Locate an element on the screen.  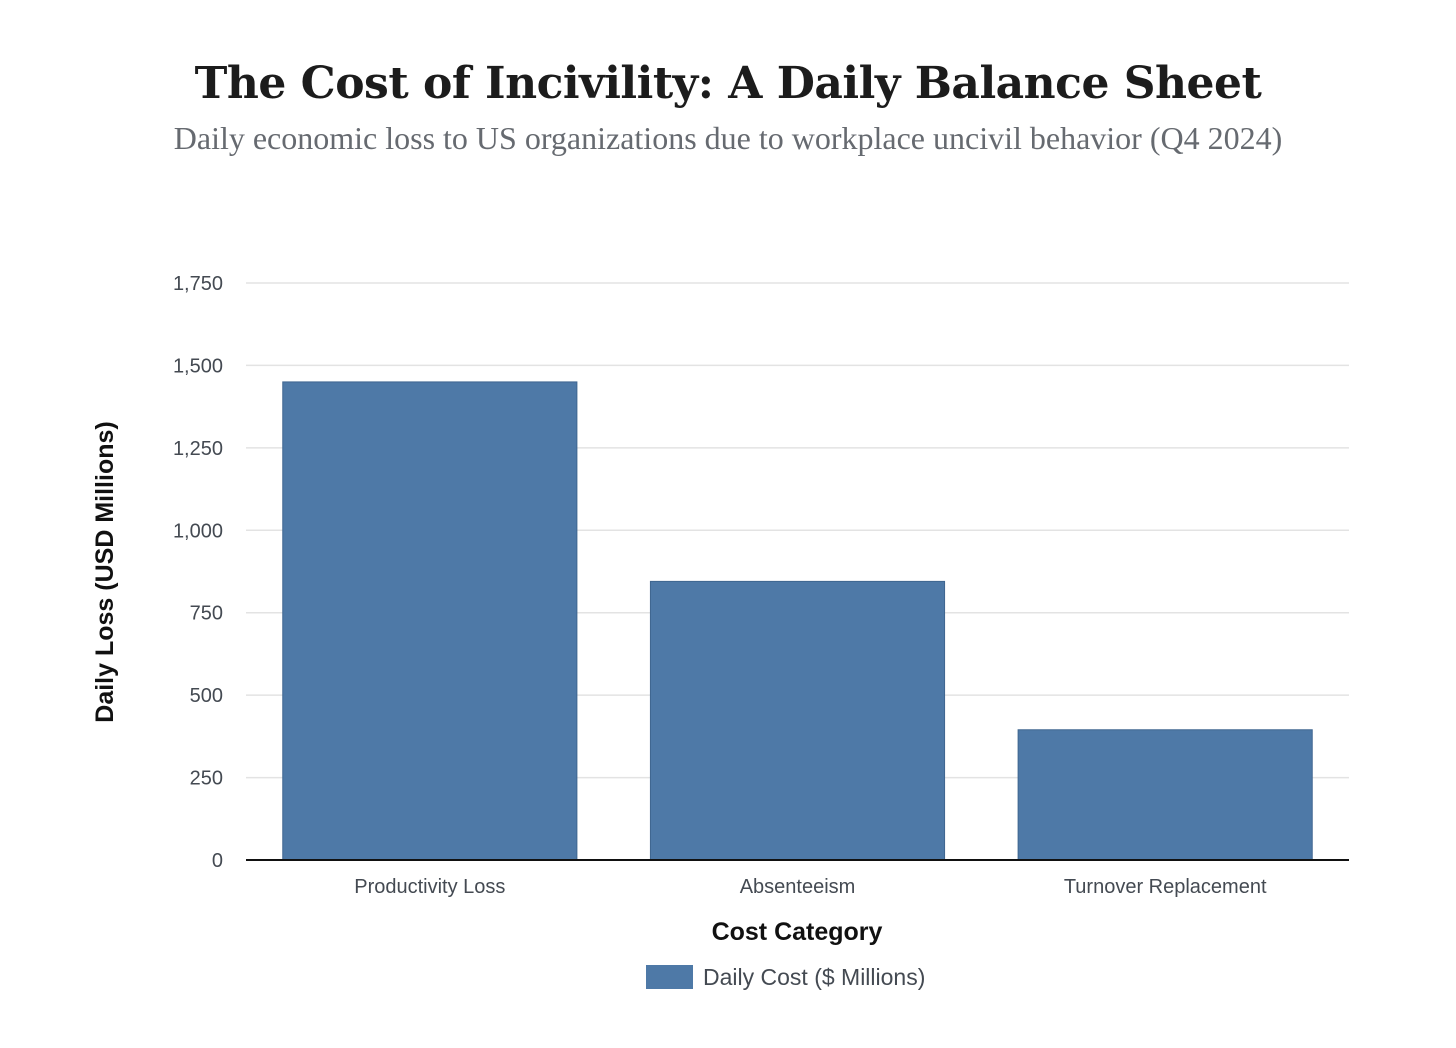
legend-swatch is located at coordinates (669, 977).